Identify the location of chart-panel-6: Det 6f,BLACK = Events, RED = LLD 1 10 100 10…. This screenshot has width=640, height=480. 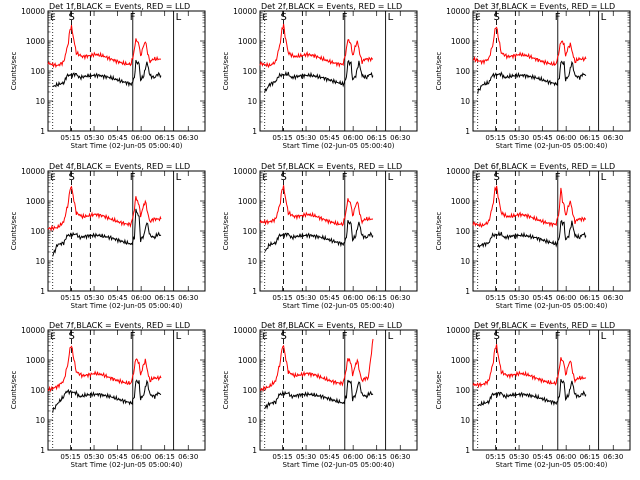
(533, 236).